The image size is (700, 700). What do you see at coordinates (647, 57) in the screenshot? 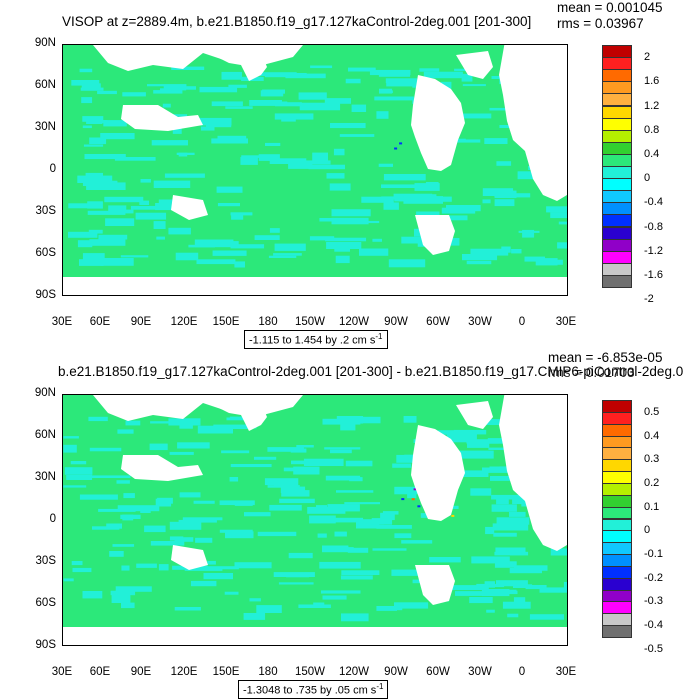
I see `colorbar-label: 2` at bounding box center [647, 57].